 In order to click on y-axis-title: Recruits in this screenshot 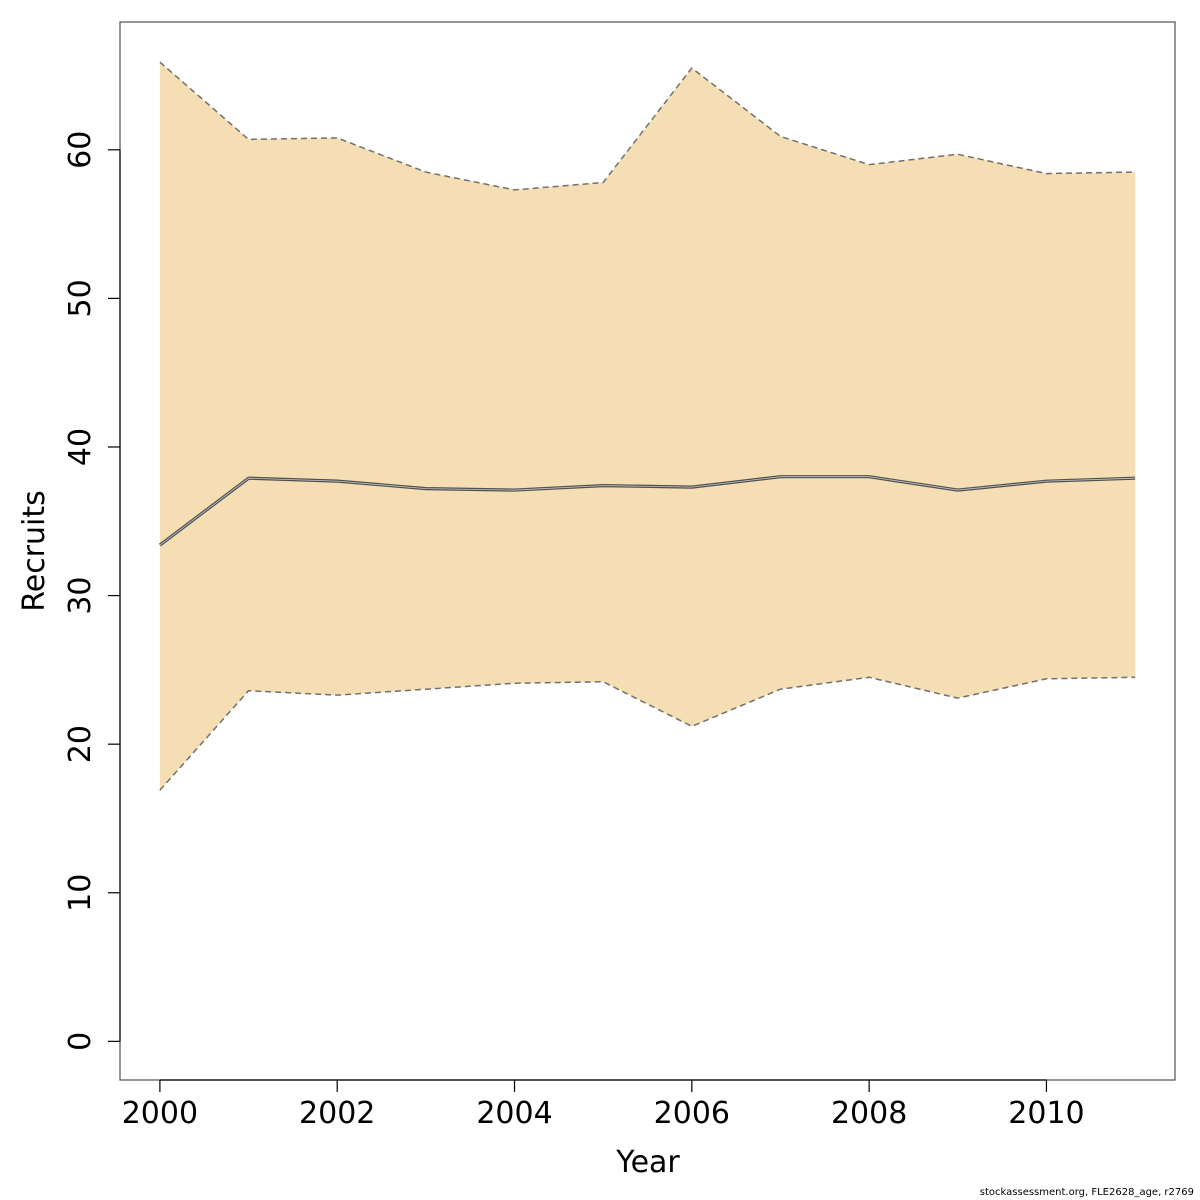, I will do `click(34, 551)`.